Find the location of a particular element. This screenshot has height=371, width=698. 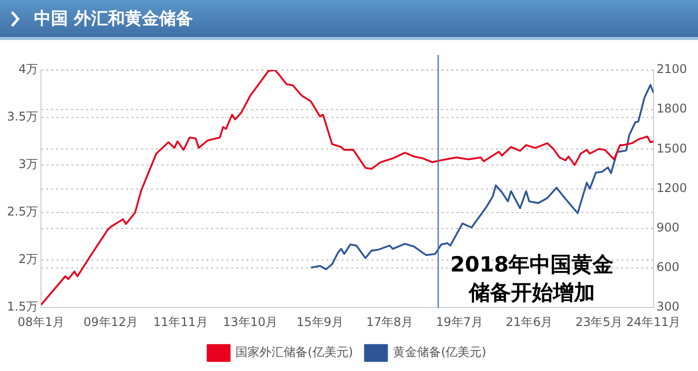

y-tick-label: 4万 is located at coordinates (28, 69).